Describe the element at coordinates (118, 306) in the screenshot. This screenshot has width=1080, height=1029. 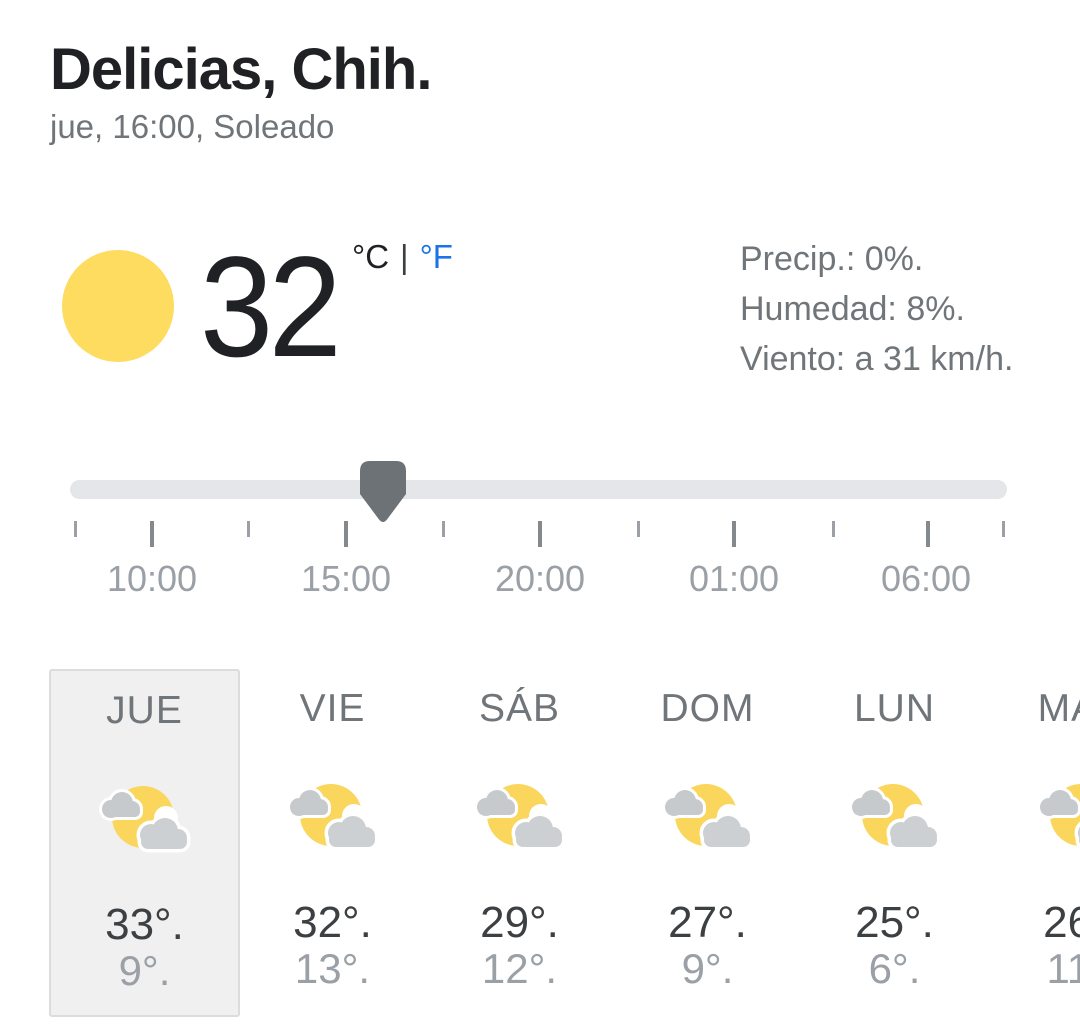
I see `sunny-icon` at that location.